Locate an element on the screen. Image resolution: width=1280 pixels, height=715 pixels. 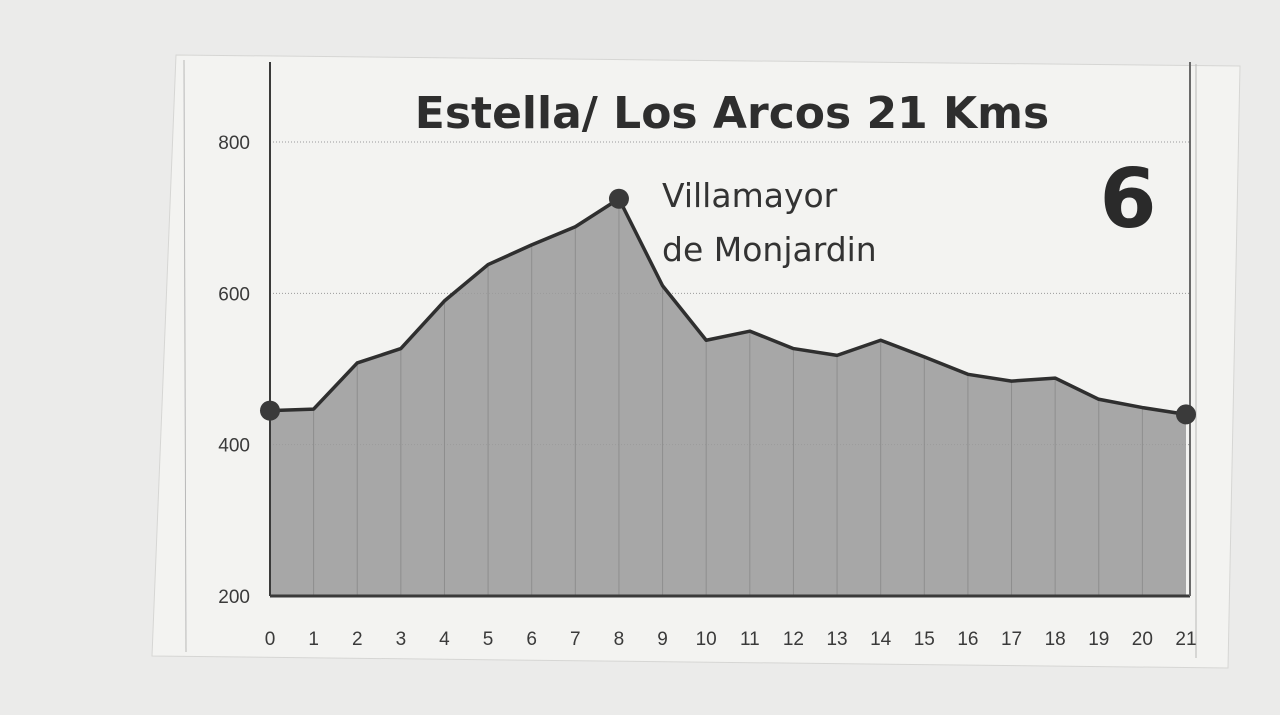
x-tick-label: 3 is located at coordinates (401, 639).